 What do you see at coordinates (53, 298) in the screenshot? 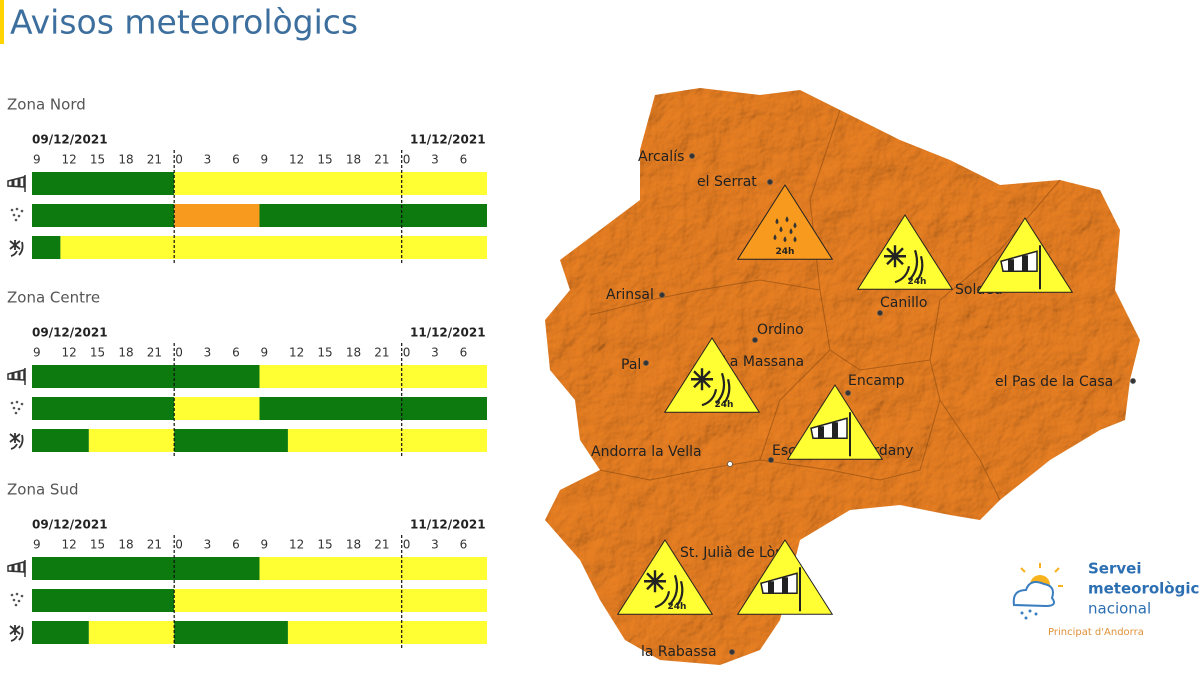
I see `zone-name: Zona Centre` at bounding box center [53, 298].